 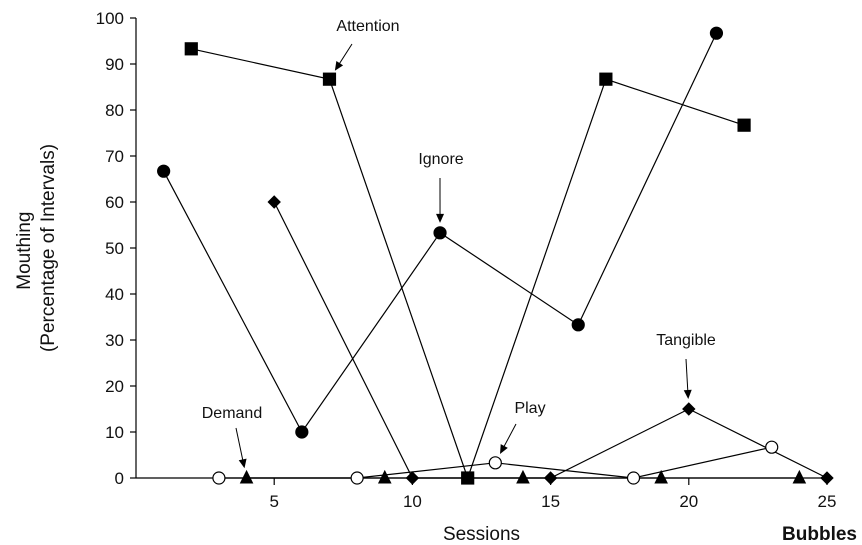 I want to click on y-tick-label: 90, so click(x=114, y=64).